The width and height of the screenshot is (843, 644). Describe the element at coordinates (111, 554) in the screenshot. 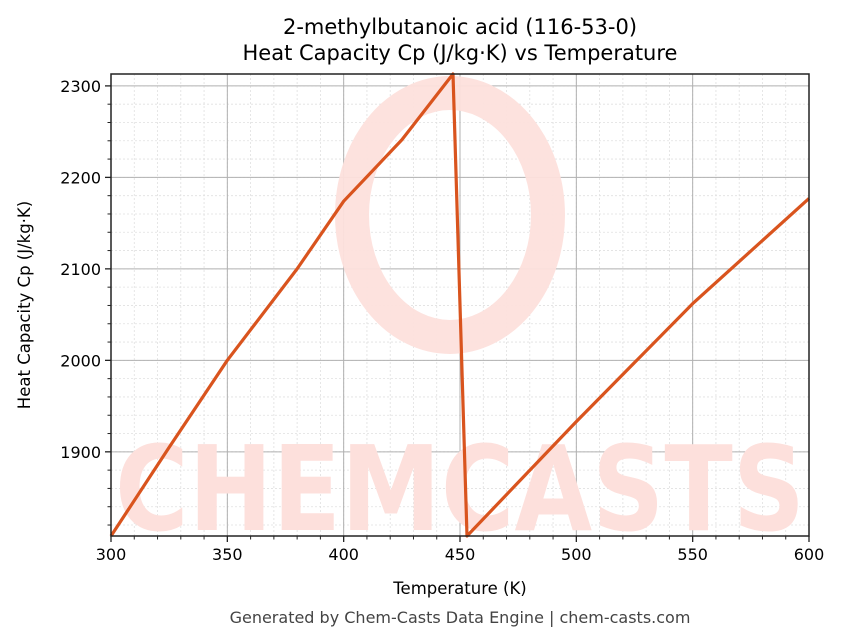

I see `x-tick-label: 300` at that location.